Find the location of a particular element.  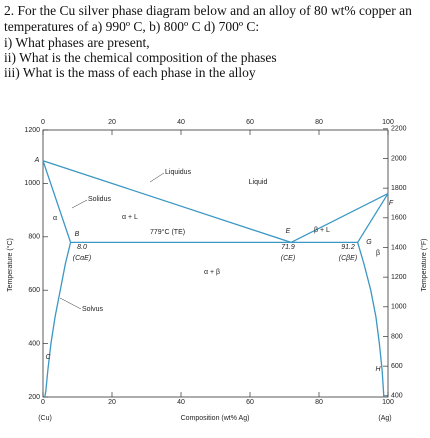

y2-tick-label: 1600 is located at coordinates (399, 218).